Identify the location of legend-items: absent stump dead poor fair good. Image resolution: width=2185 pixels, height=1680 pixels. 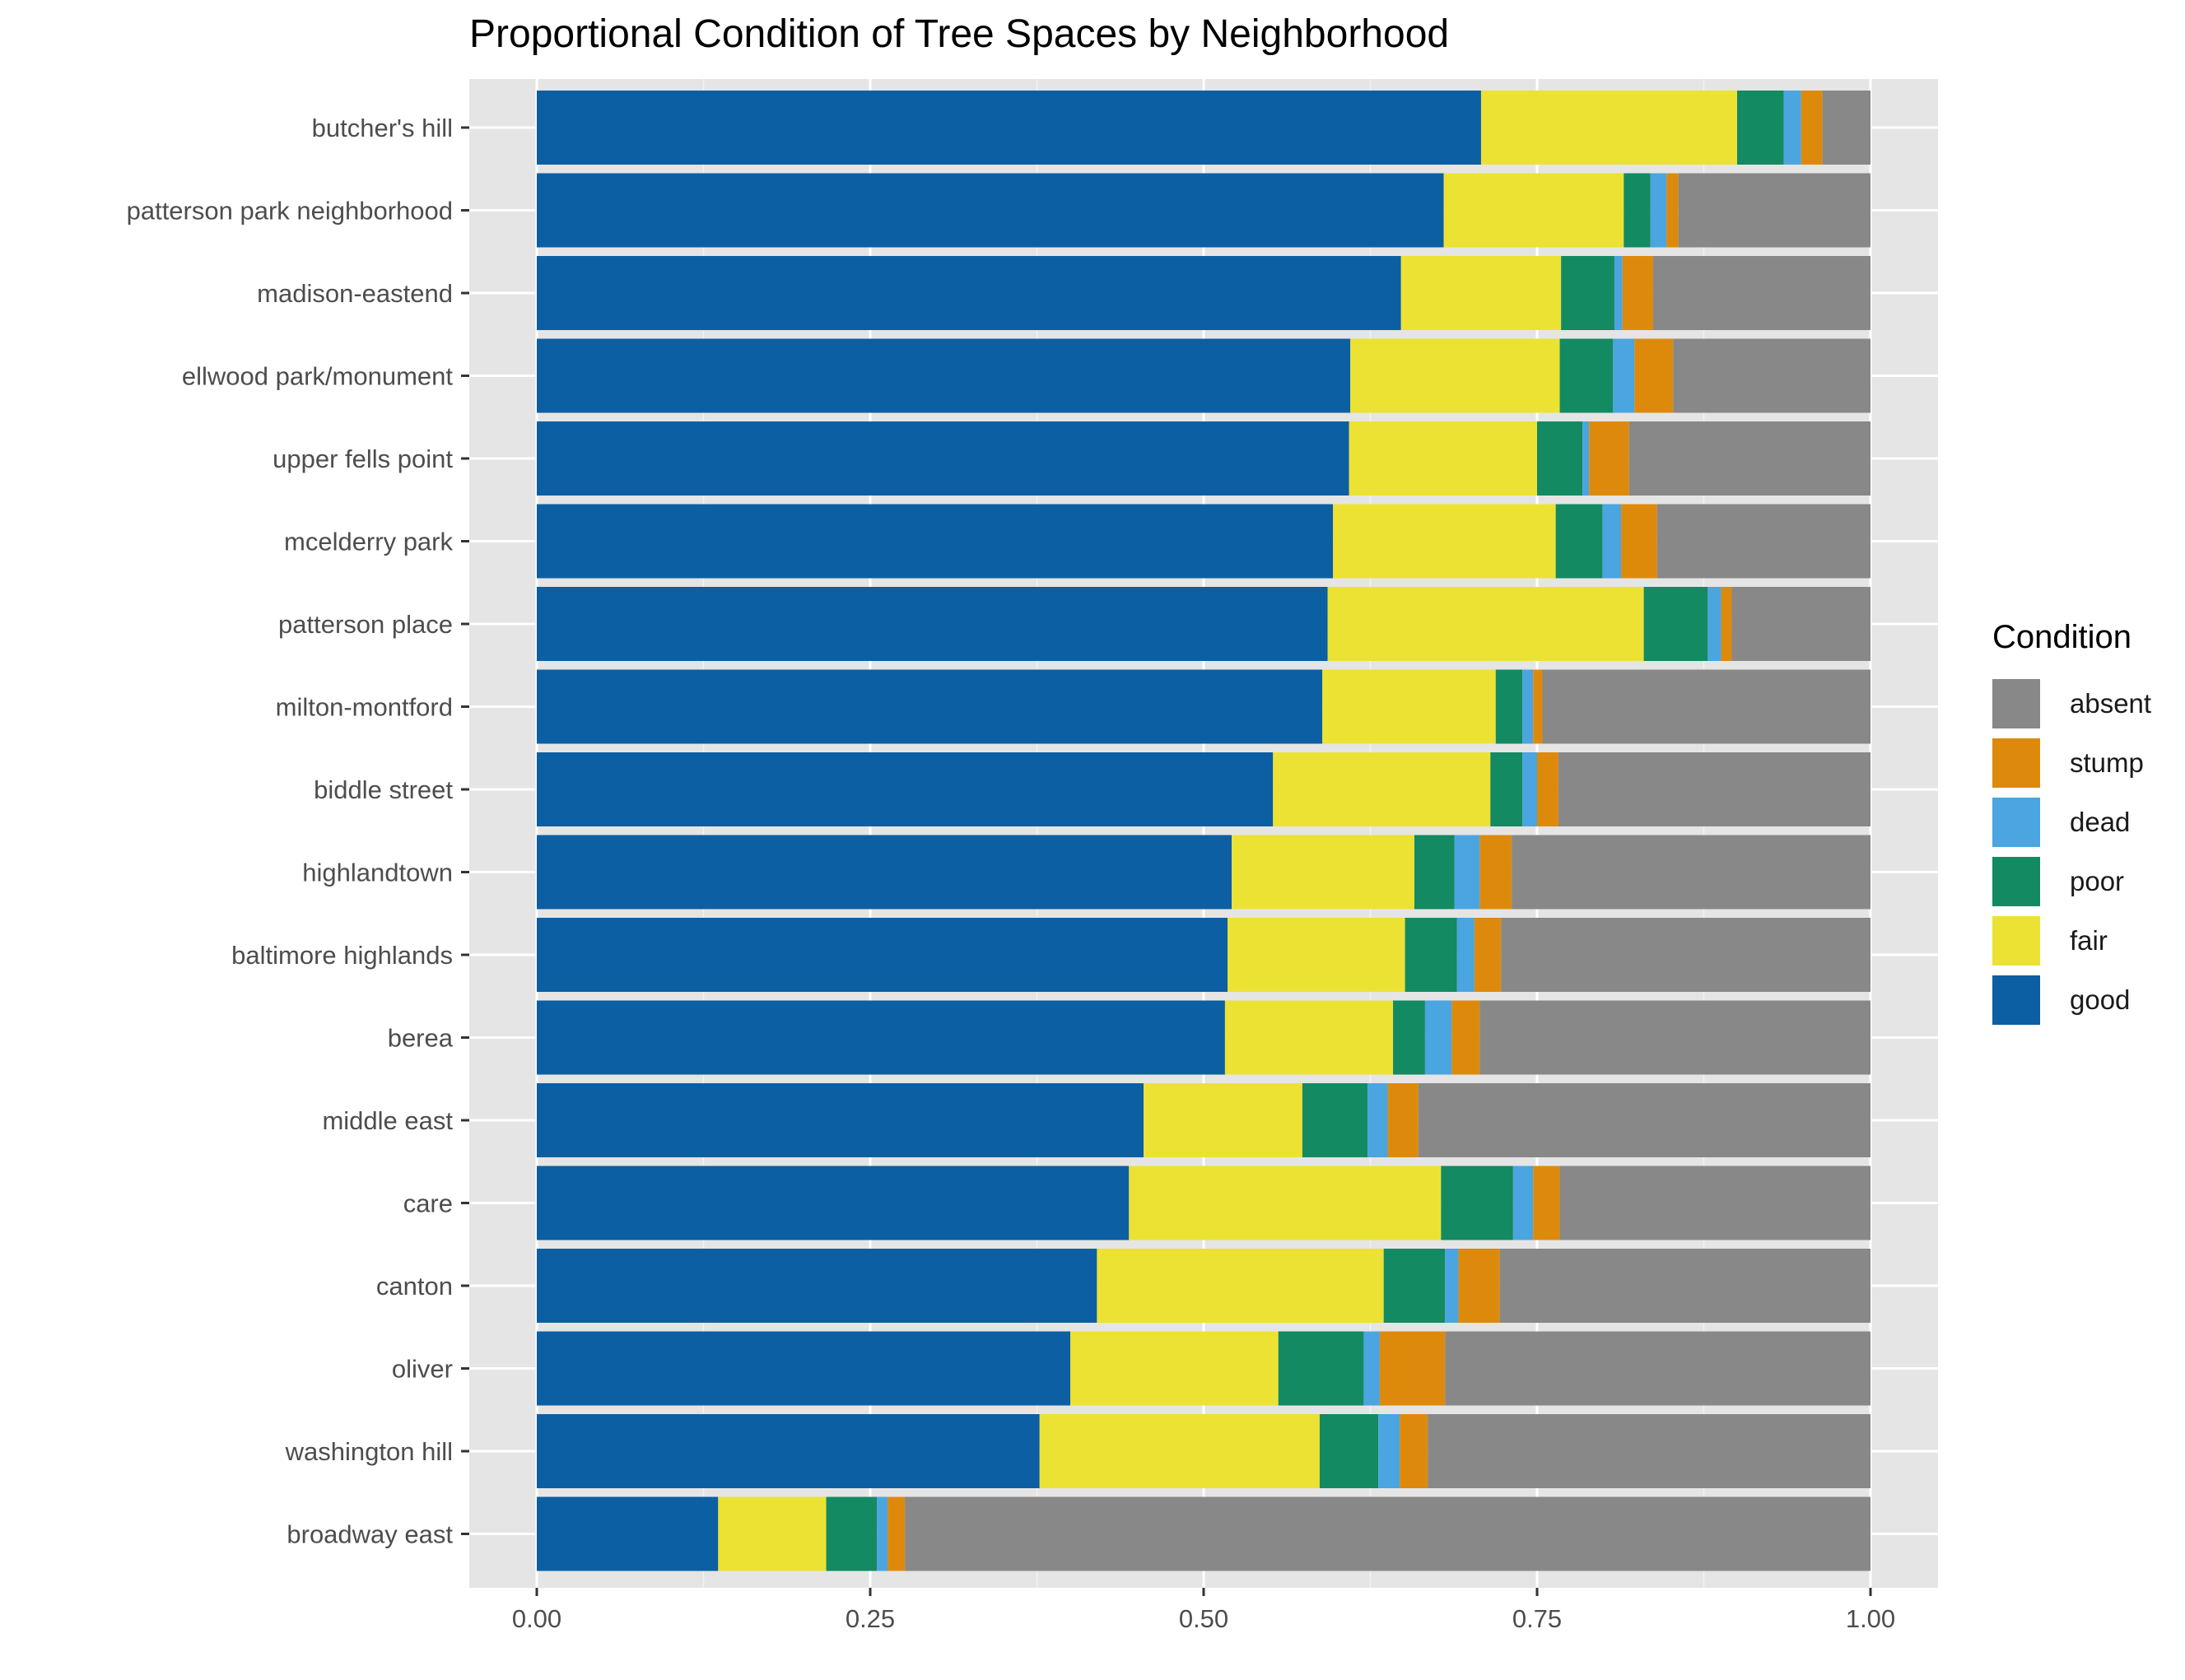
(2071, 852).